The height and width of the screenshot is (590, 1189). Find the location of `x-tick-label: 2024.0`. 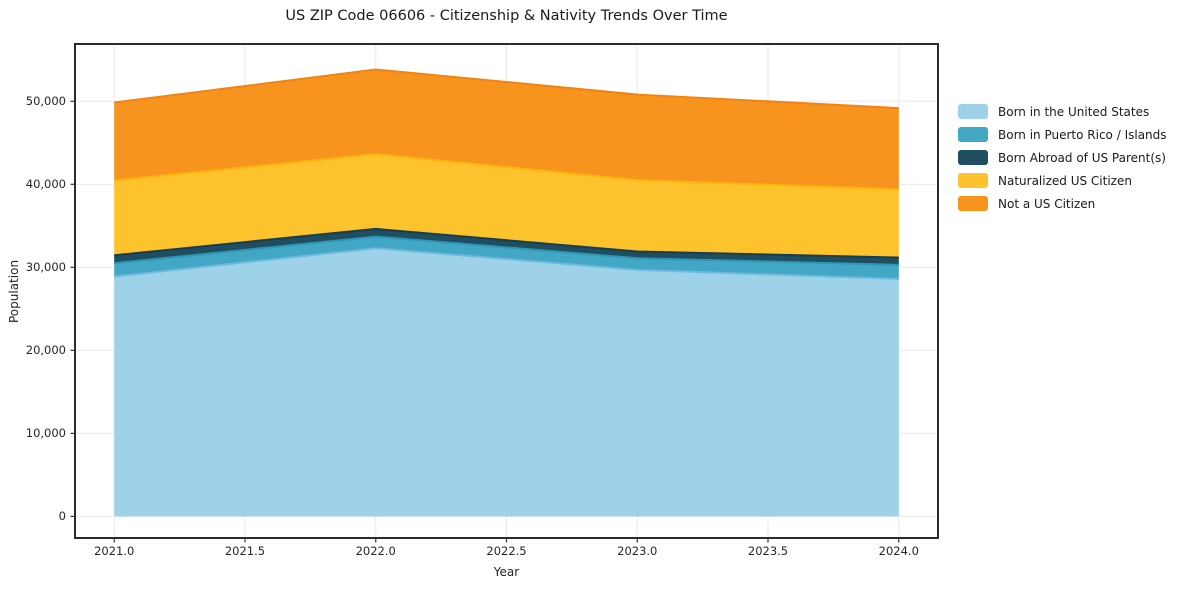

x-tick-label: 2024.0 is located at coordinates (898, 551).